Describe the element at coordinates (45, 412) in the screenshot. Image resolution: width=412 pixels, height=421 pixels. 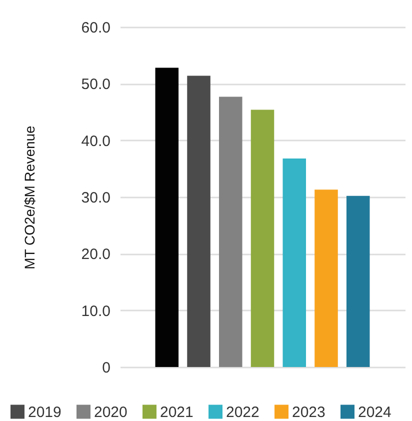
I see `legend-label: 2019` at that location.